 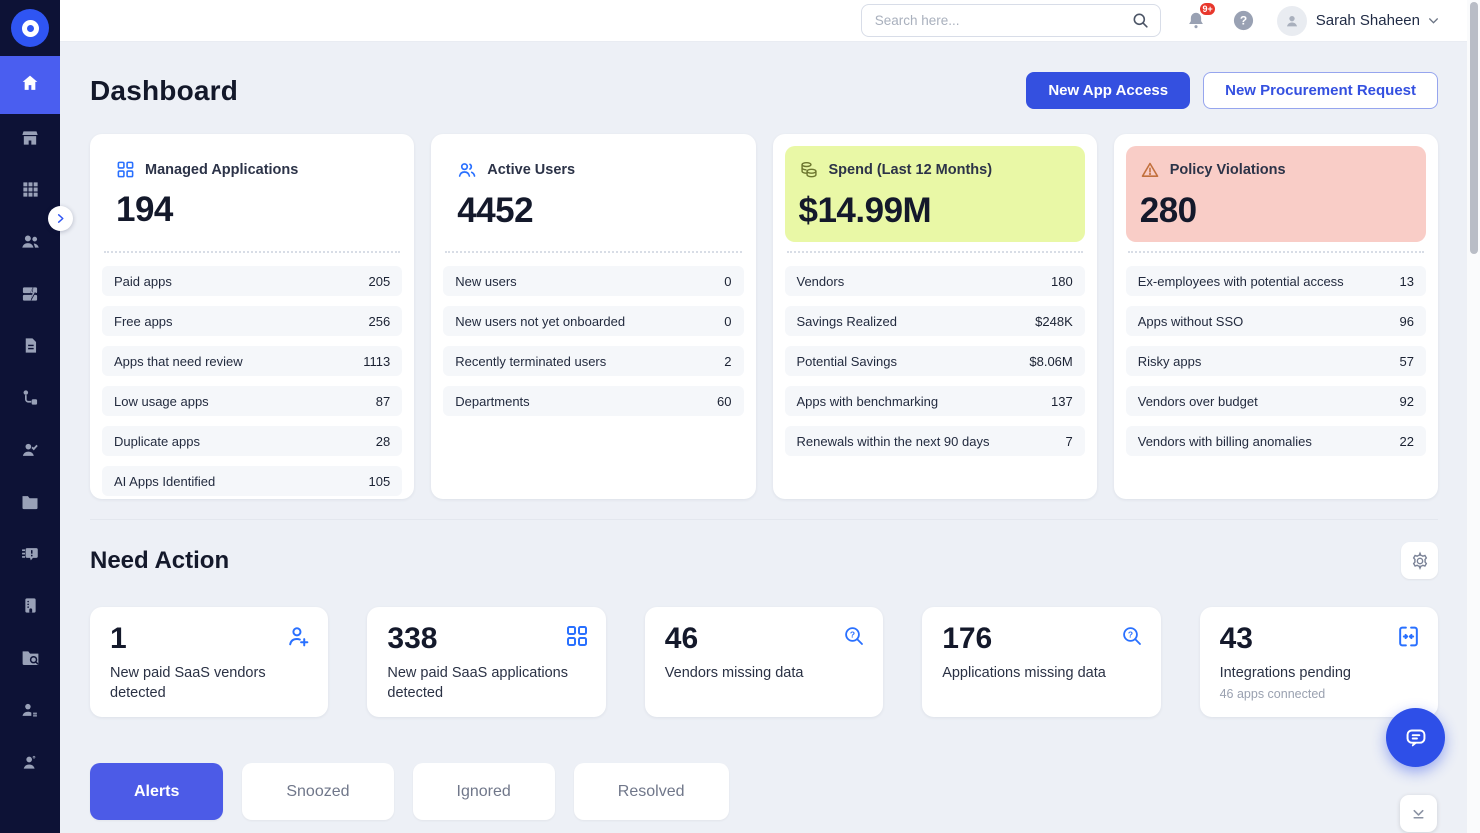 I want to click on stat-row: Apps without SSO 96, so click(x=1275, y=321).